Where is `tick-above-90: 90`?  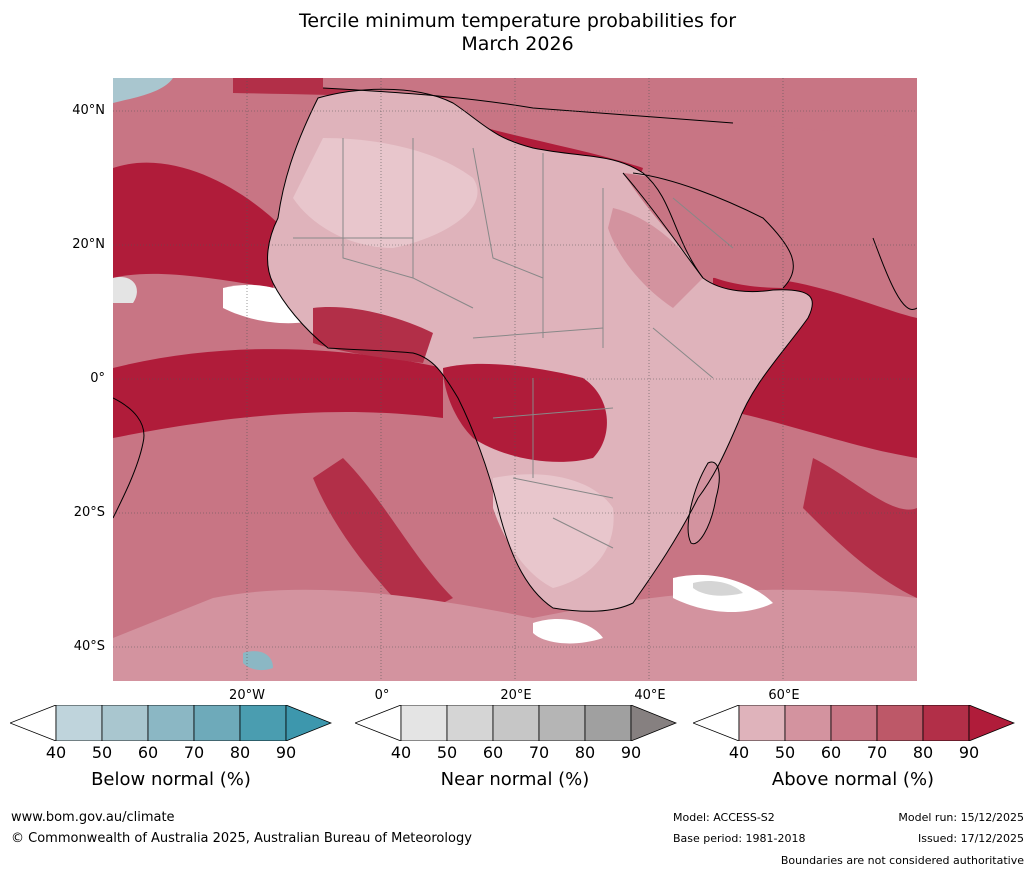 tick-above-90: 90 is located at coordinates (969, 752).